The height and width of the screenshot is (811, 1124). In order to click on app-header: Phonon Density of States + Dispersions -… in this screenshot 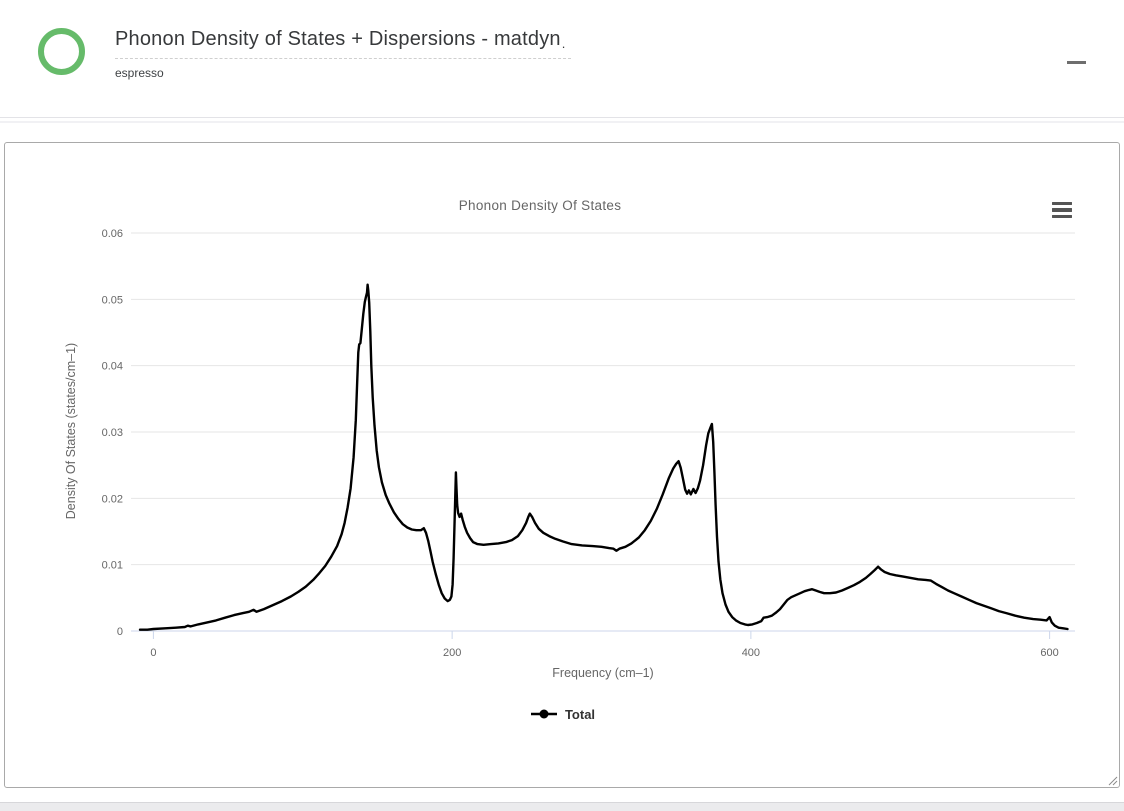, I will do `click(562, 59)`.